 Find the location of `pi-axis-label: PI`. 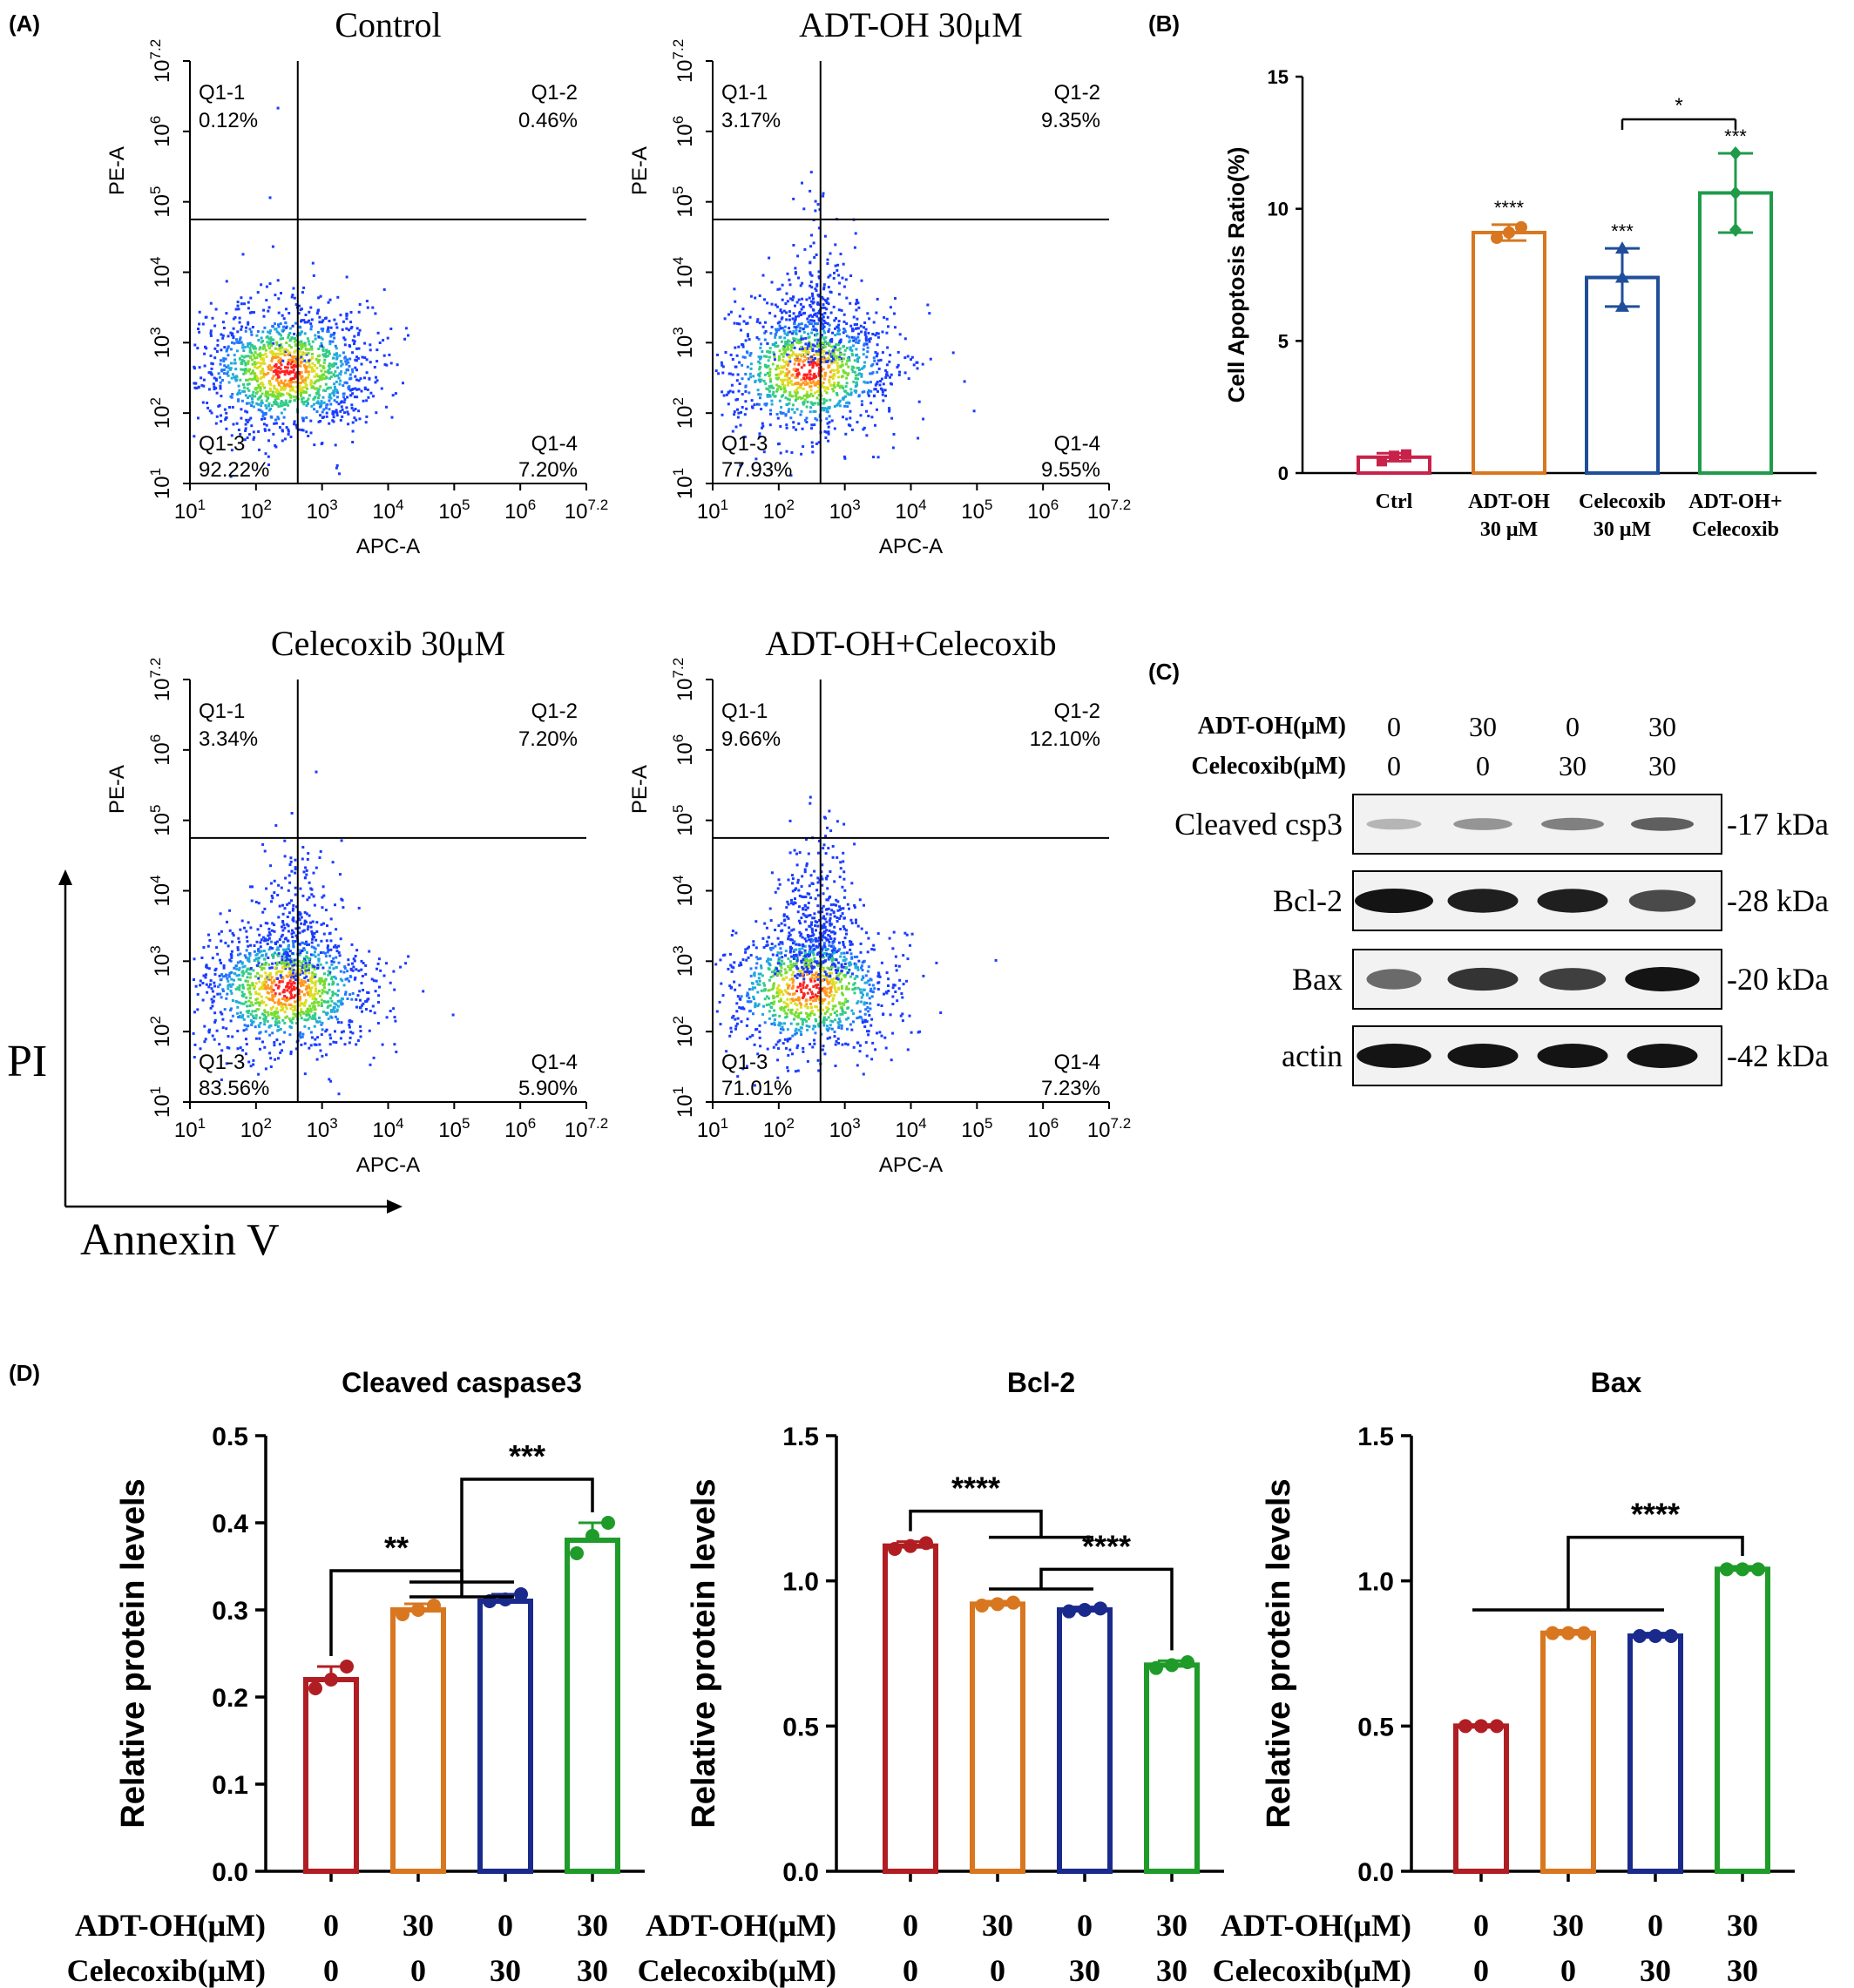

pi-axis-label: PI is located at coordinates (27, 1061).